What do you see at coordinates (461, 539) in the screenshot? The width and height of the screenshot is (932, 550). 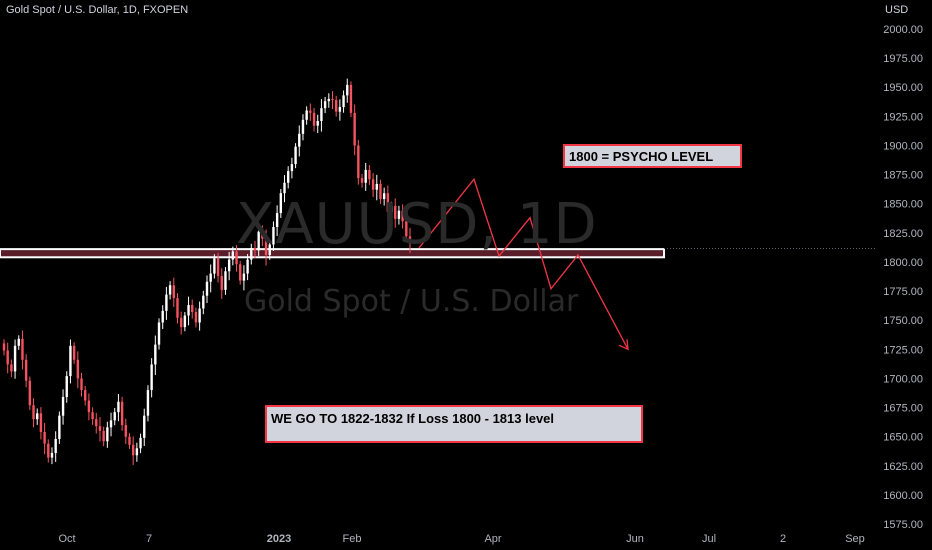 I see `time-axis: Oct 7 2023 Feb Apr Jun Jul 2 Sep` at bounding box center [461, 539].